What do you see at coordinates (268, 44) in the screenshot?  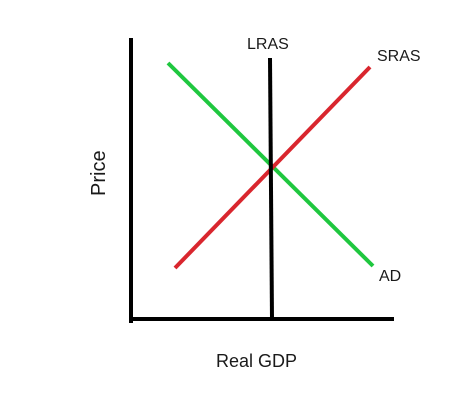 I see `lras-label: LRAS` at bounding box center [268, 44].